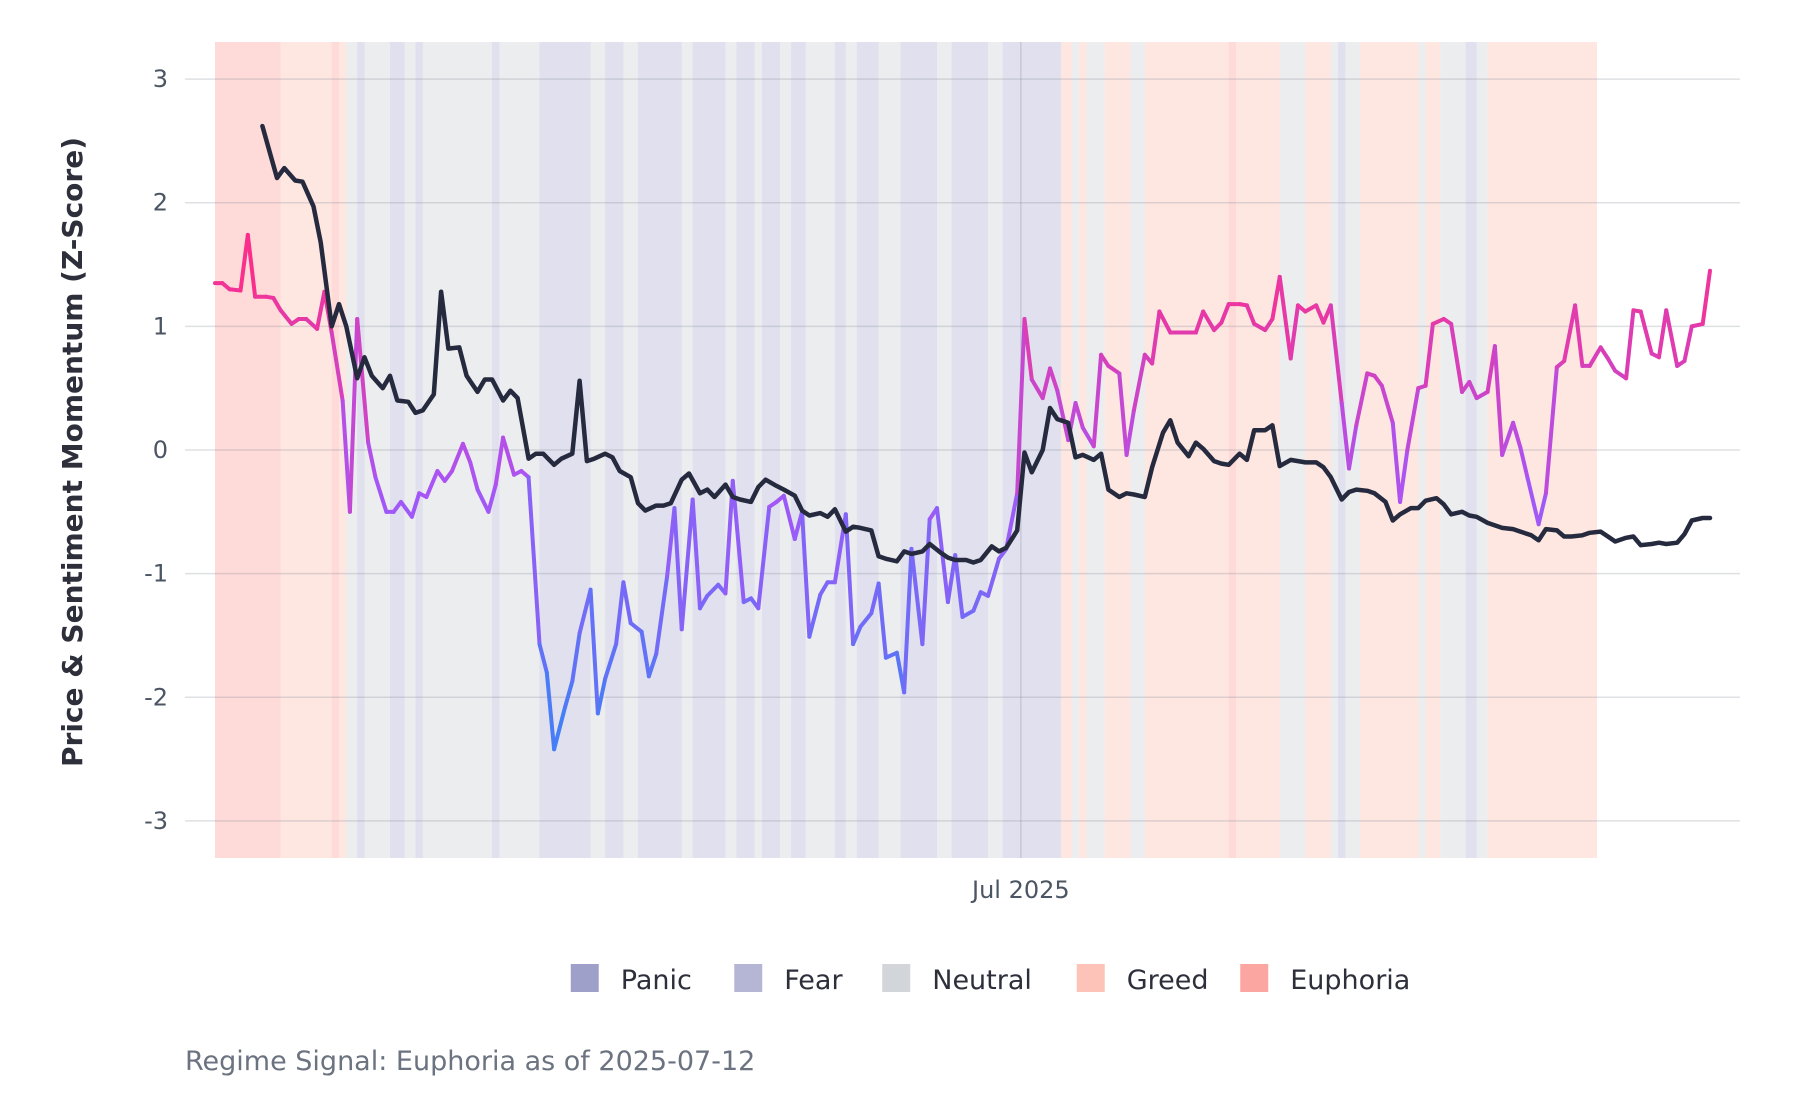 The image size is (1800, 1100). What do you see at coordinates (470, 1061) in the screenshot?
I see `regime-signal-caption: Regime Signal: Euphoria as of 2025-07-12` at bounding box center [470, 1061].